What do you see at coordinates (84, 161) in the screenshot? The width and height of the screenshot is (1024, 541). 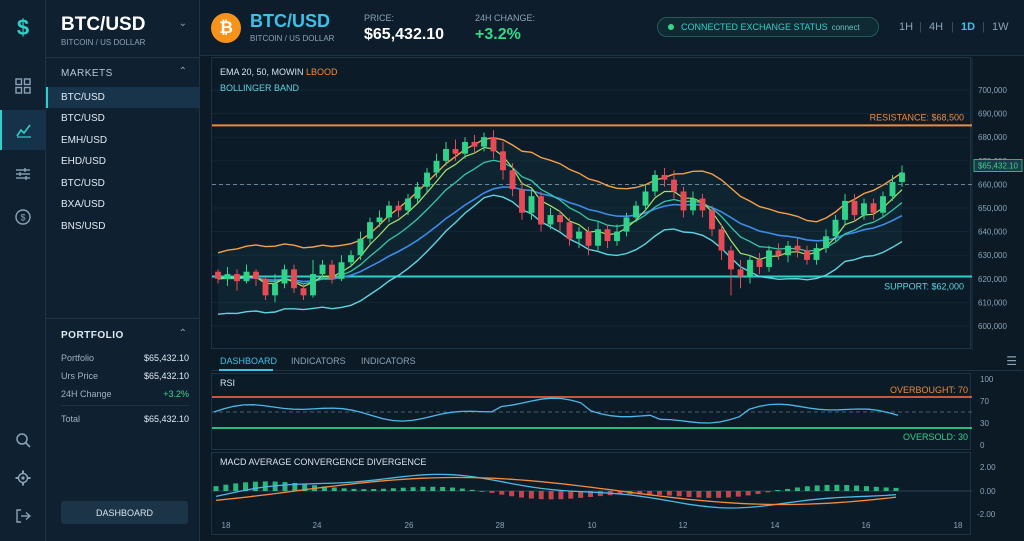 I see `market-item: EHD/USD` at bounding box center [84, 161].